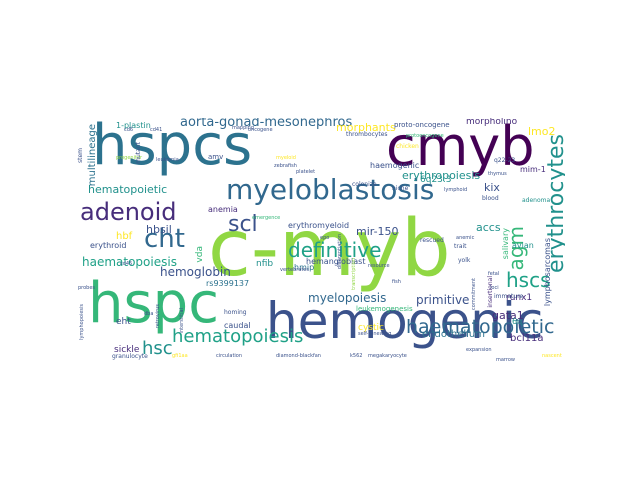 The height and width of the screenshot is (480, 640). Describe the element at coordinates (384, 309) in the screenshot. I see `word-leukemogenesis: leukemogenesis` at that location.